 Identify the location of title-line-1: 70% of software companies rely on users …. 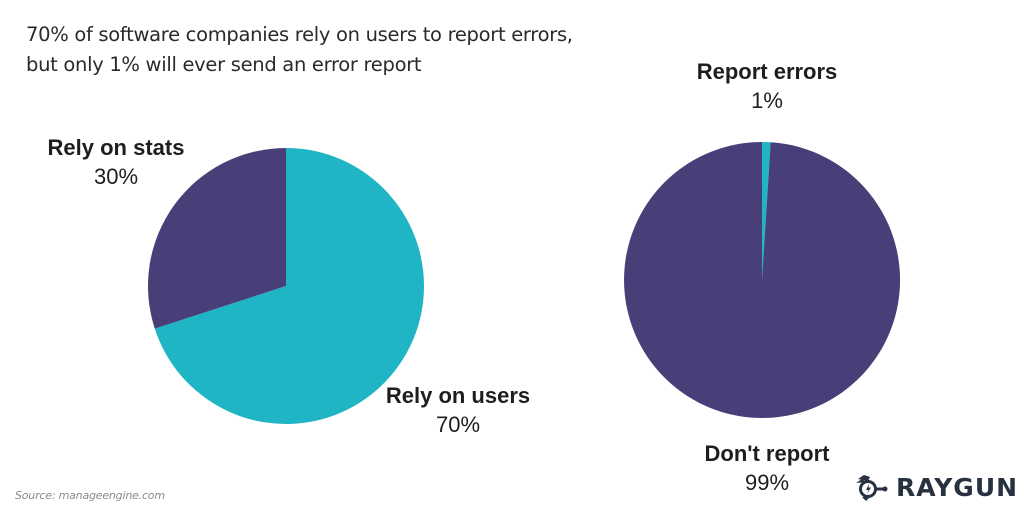
(299, 34).